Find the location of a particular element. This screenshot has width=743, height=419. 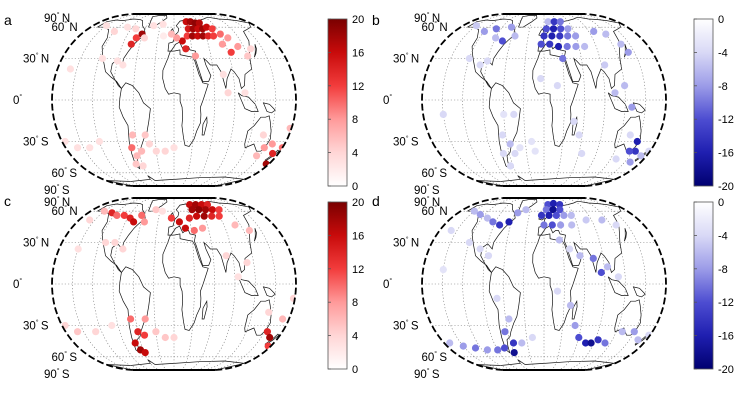

map-frame-right is located at coordinates (256, 284).